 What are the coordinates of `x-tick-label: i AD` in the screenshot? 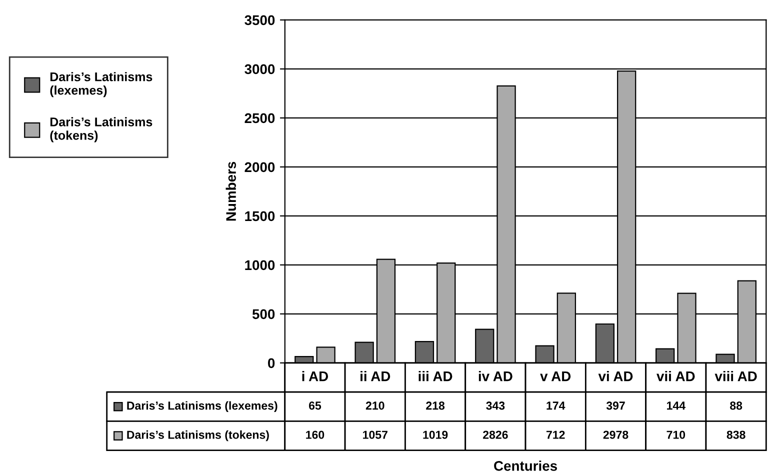 It's located at (315, 376).